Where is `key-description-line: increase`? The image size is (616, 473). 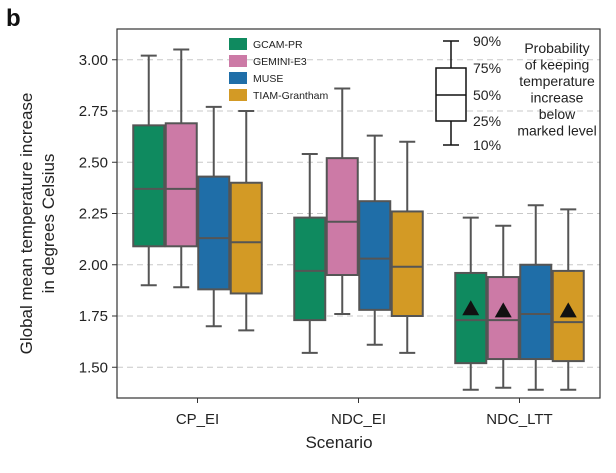
key-description-line: increase is located at coordinates (557, 98).